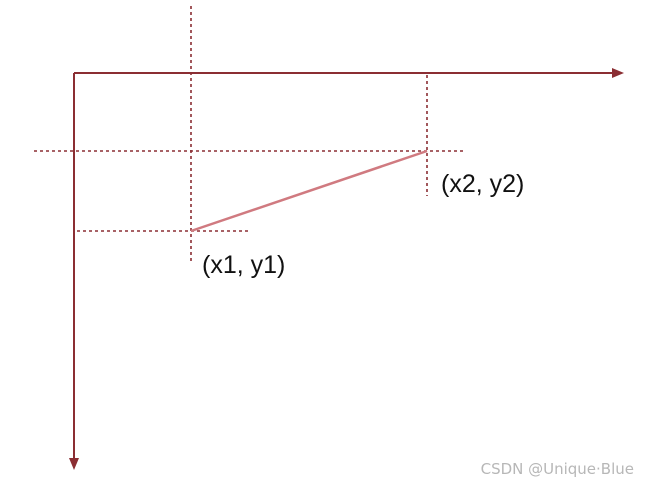 This screenshot has width=656, height=494. What do you see at coordinates (482, 184) in the screenshot?
I see `point-2-label: (x2, y2)` at bounding box center [482, 184].